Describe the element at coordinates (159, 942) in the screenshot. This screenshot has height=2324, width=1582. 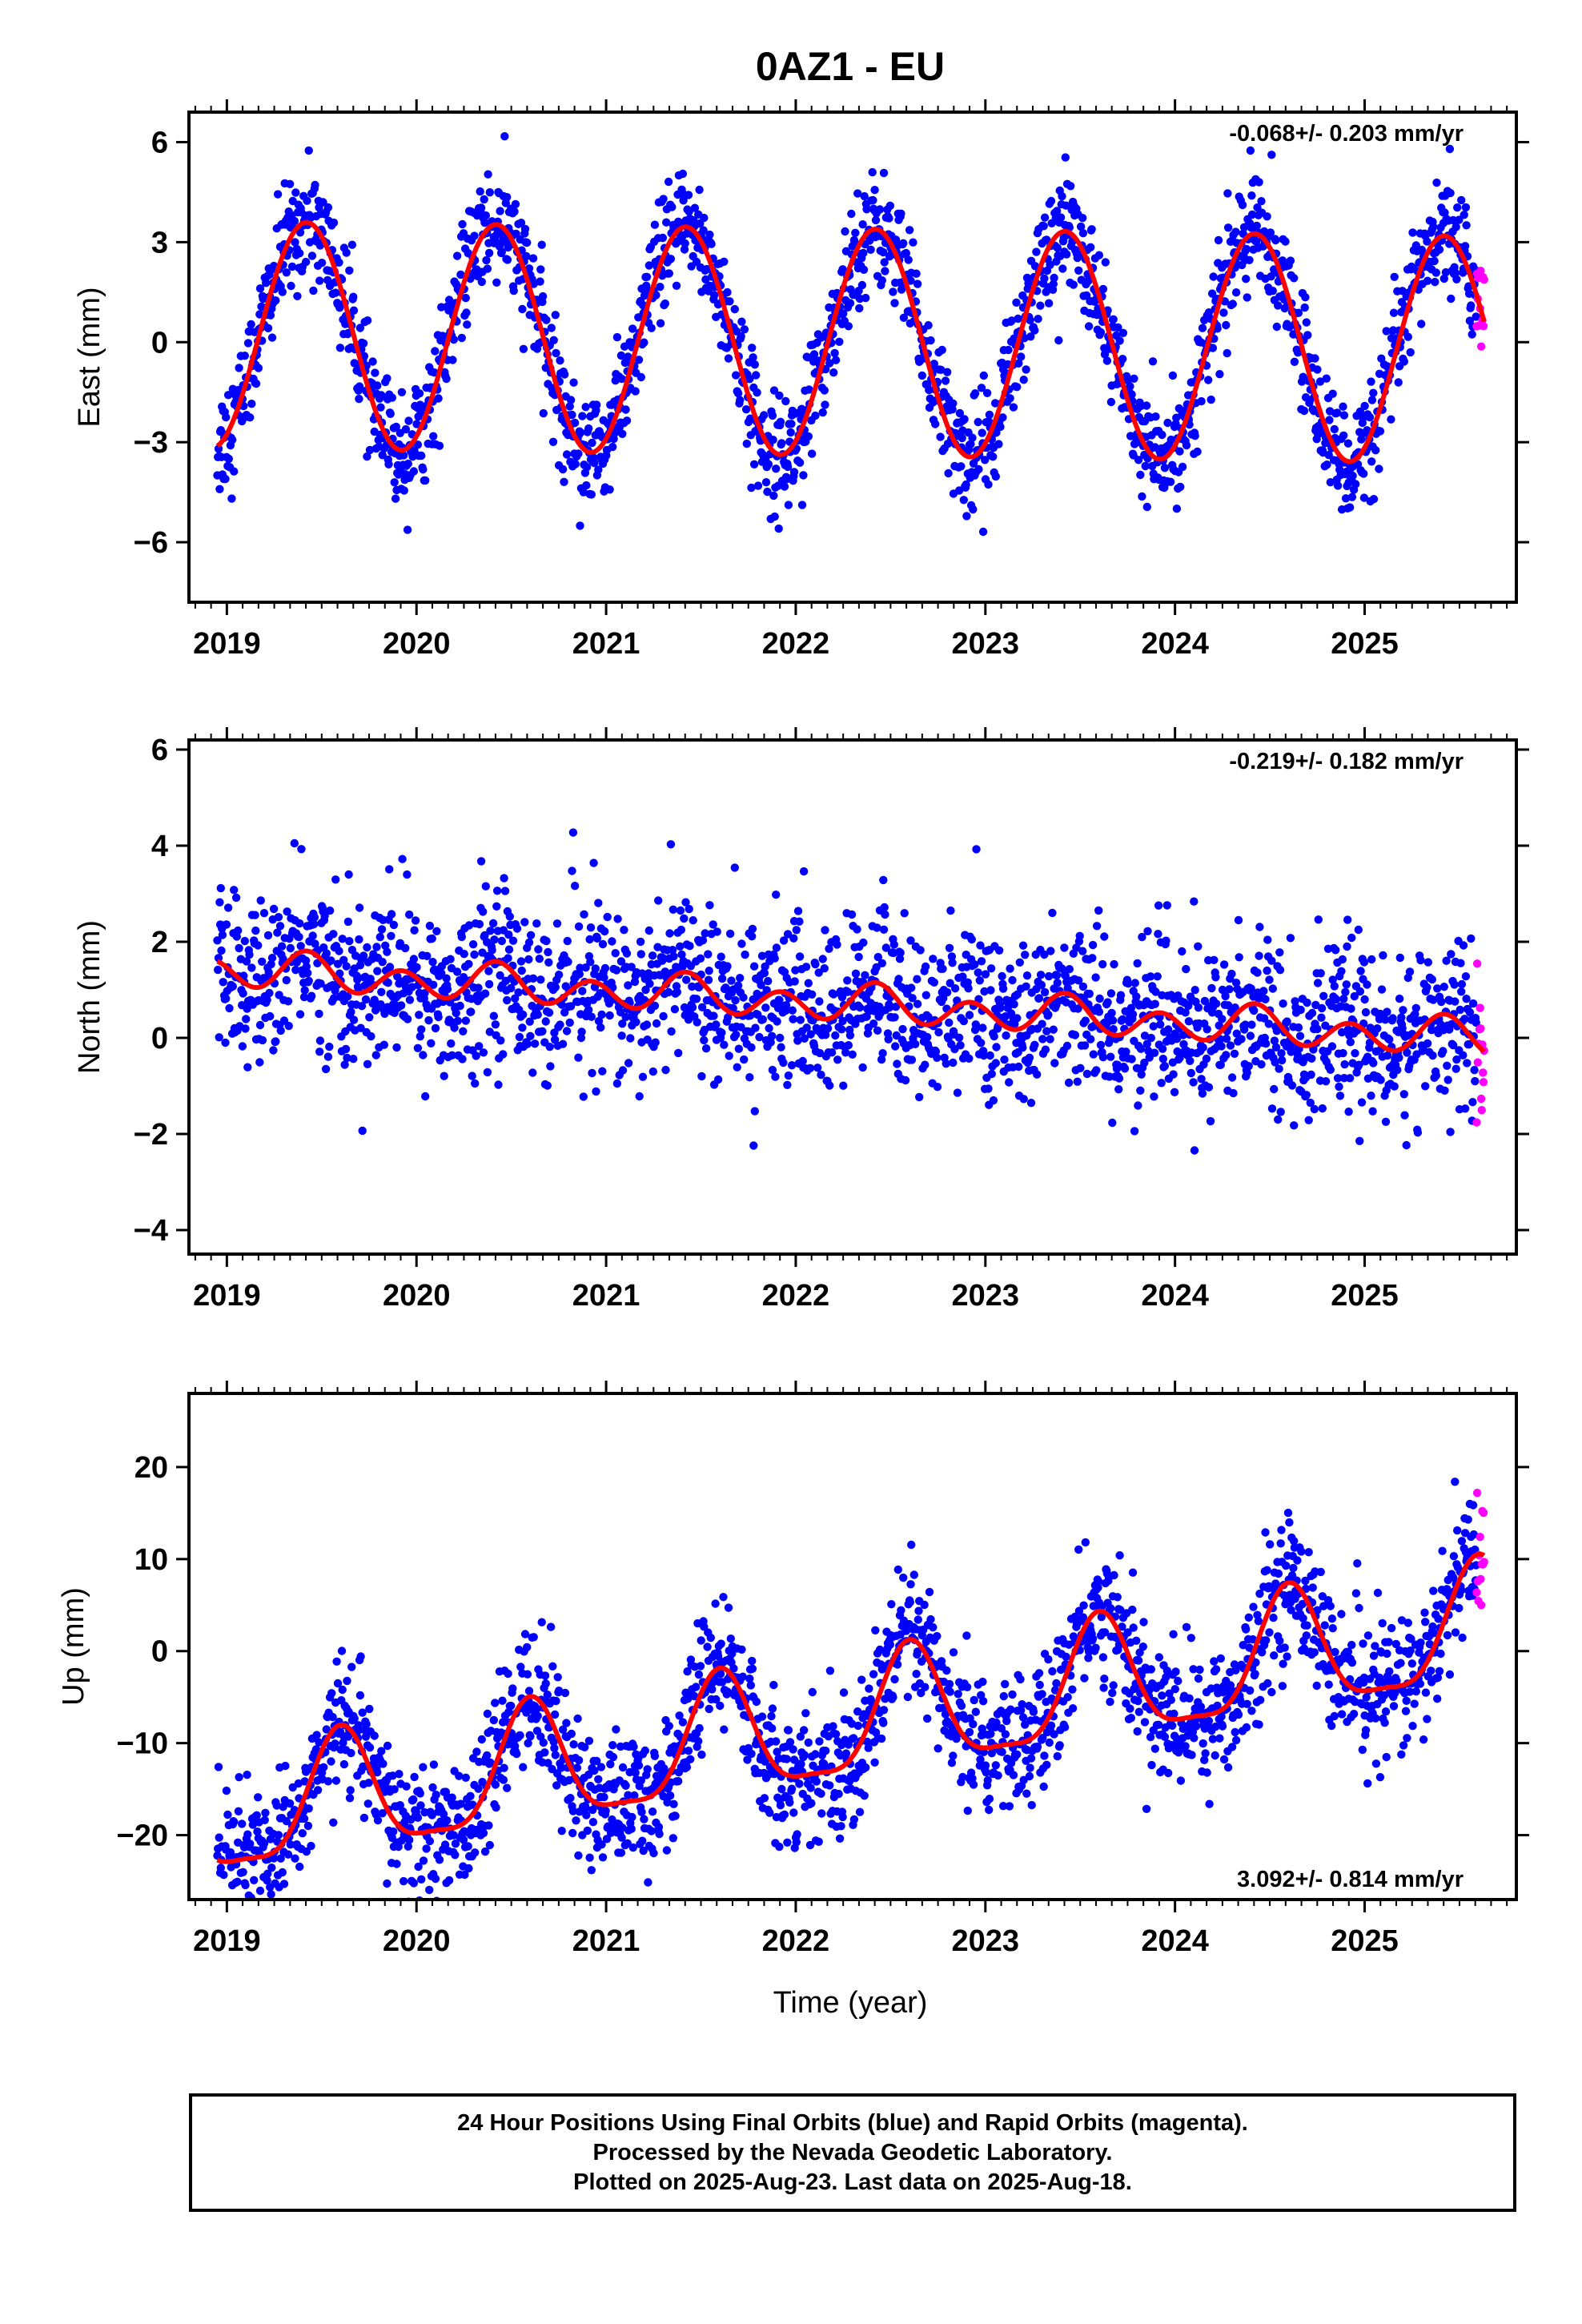
I see `y-tick-label: 2` at that location.